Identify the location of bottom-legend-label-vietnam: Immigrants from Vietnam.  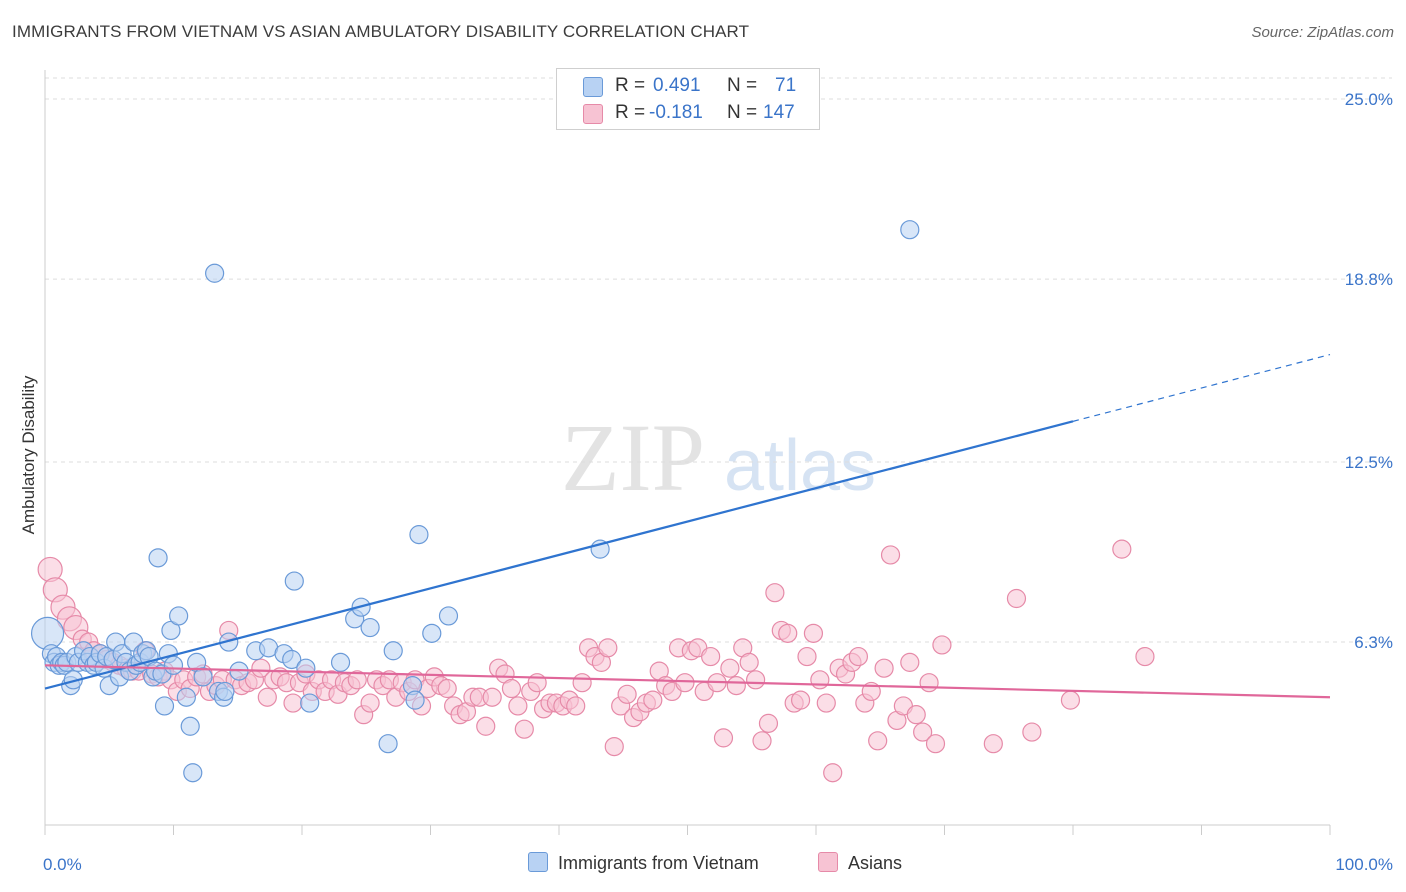
(658, 863).